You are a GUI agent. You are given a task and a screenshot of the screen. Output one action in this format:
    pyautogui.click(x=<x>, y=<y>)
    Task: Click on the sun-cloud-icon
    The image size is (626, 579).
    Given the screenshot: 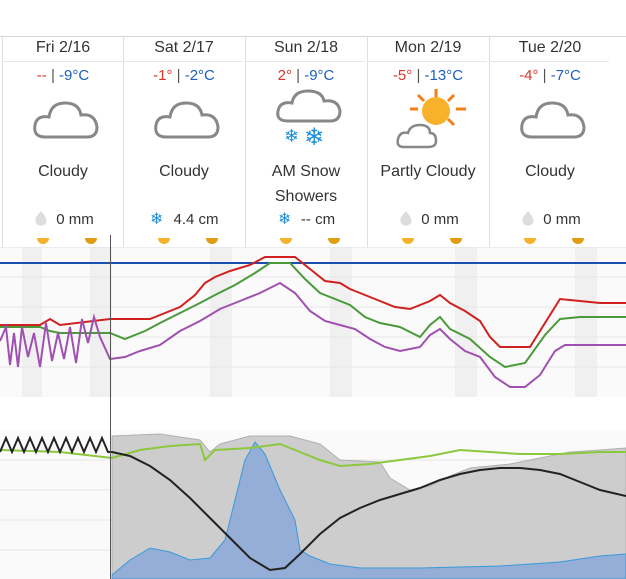 What is the action you would take?
    pyautogui.click(x=431, y=118)
    